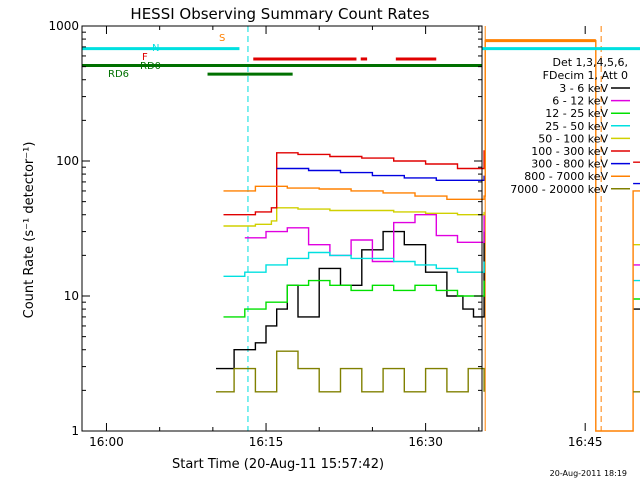 The image size is (640, 480). Describe the element at coordinates (585, 75) in the screenshot. I see `legend-header-line-2: FDecim 1, Att 0` at that location.